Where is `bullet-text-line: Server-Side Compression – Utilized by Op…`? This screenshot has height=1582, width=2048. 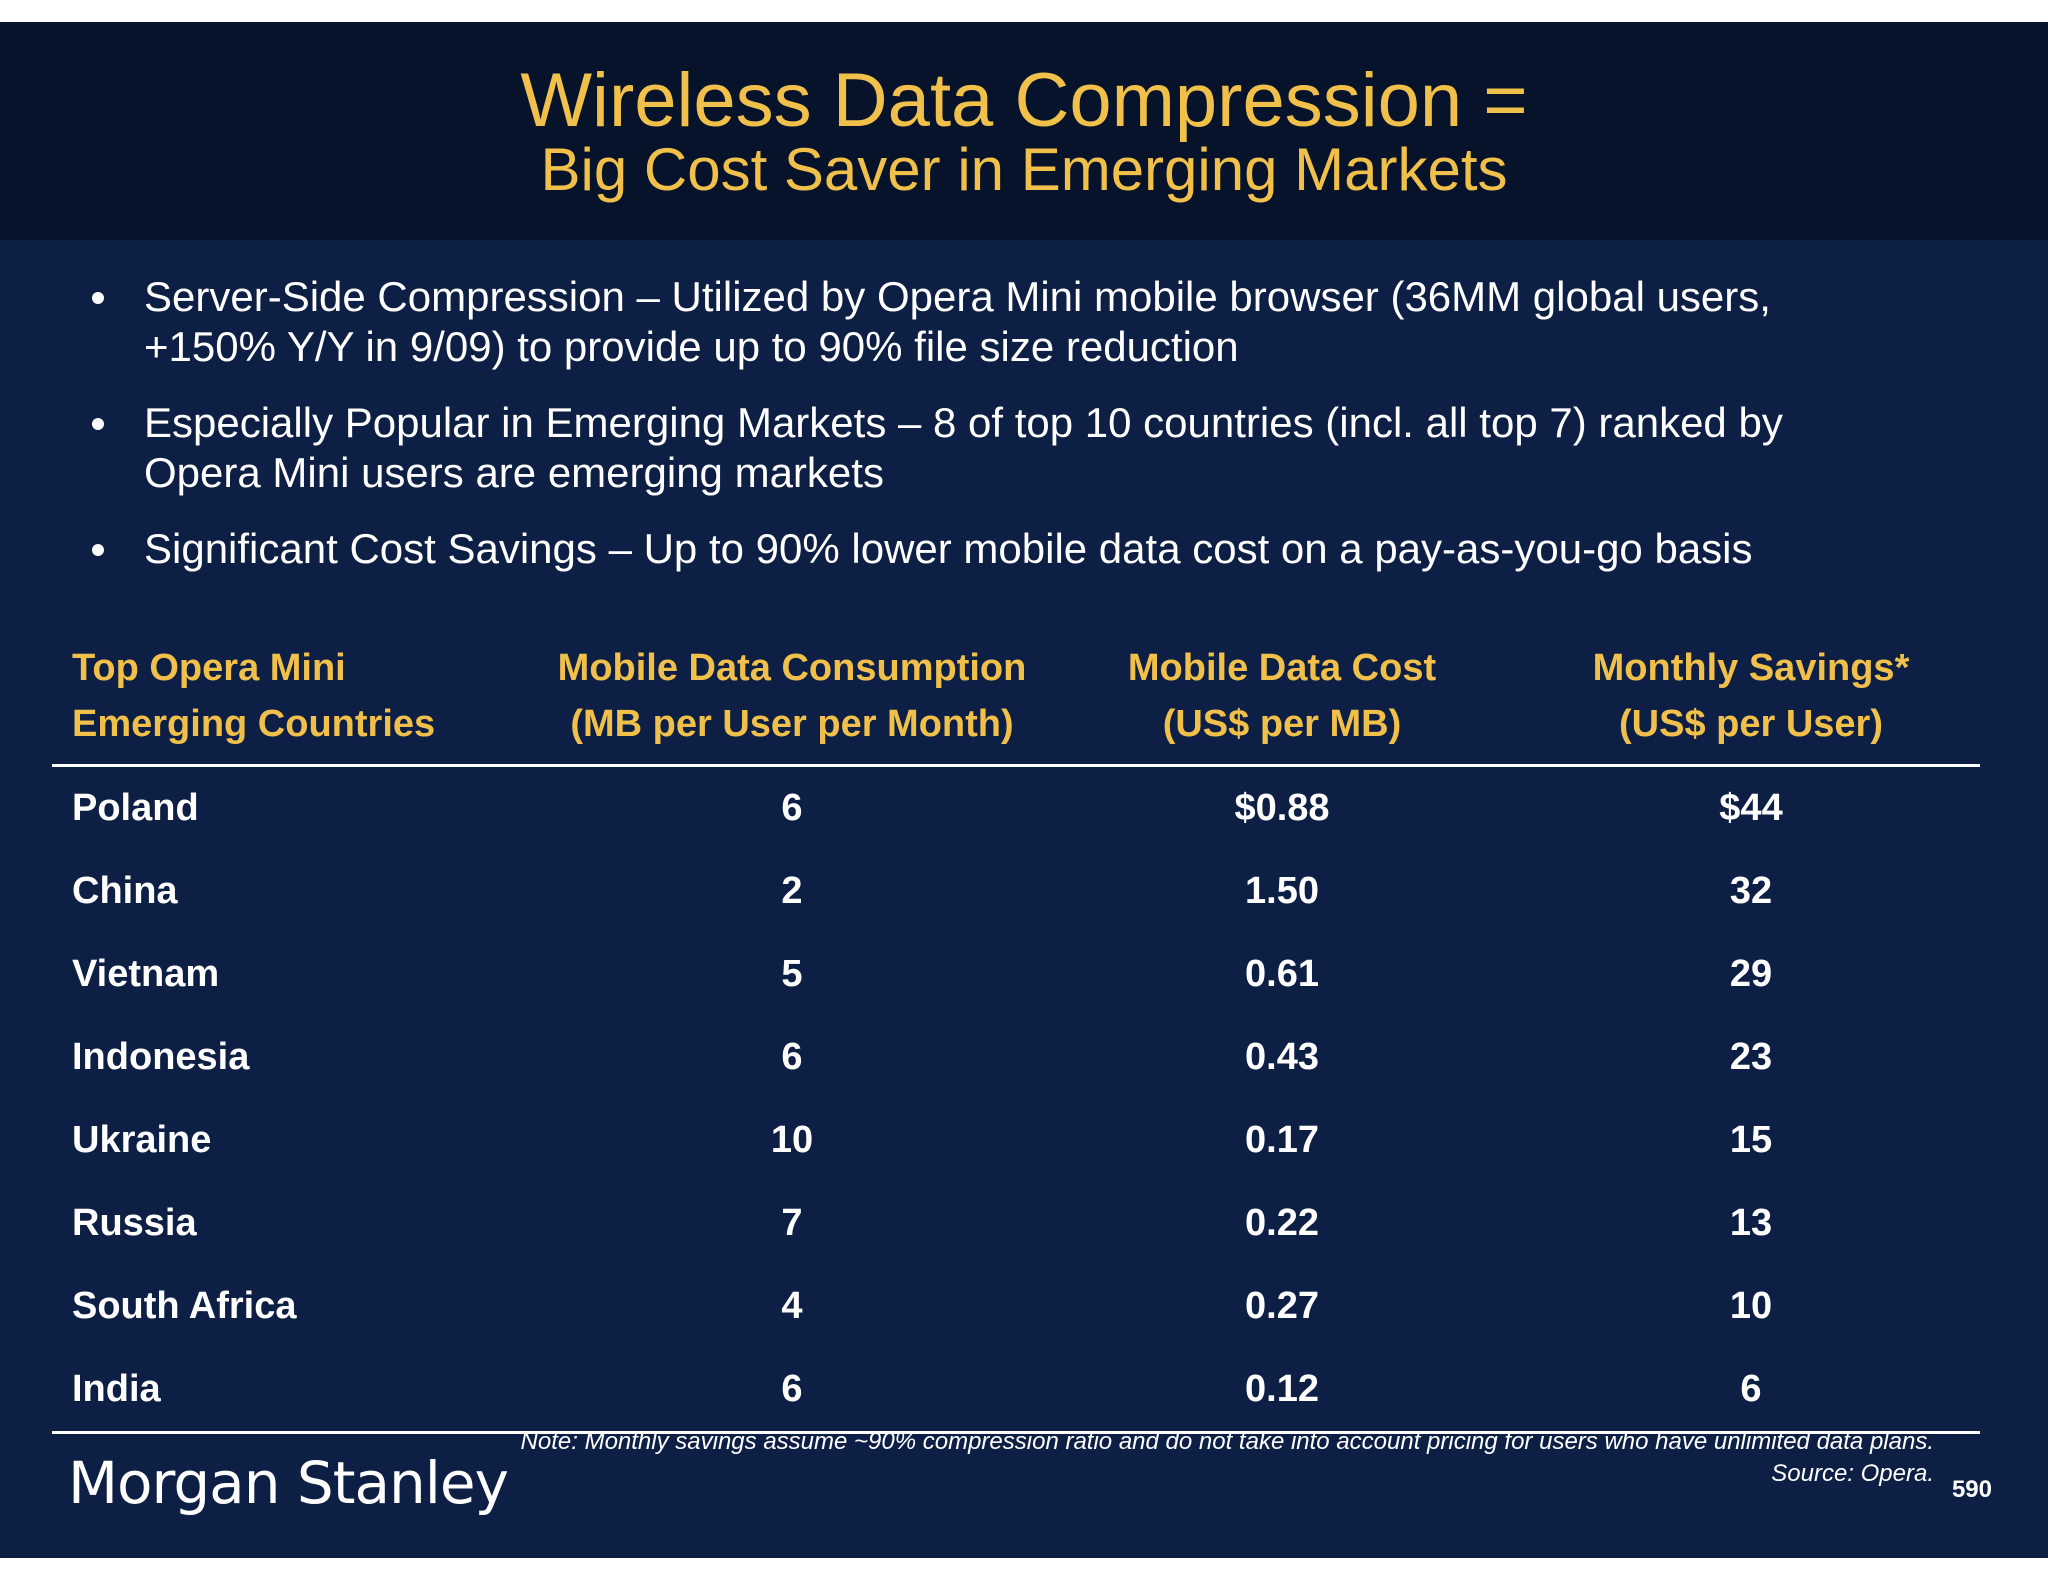
bullet-text-line: Server-Side Compression – Utilized by Op… is located at coordinates (957, 296).